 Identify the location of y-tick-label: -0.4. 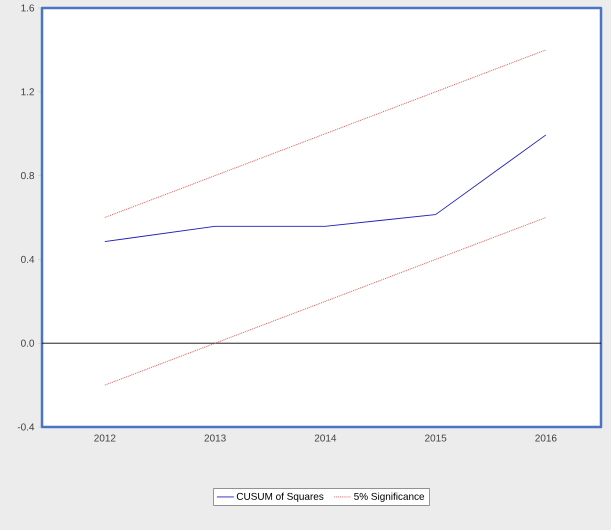
(26, 427).